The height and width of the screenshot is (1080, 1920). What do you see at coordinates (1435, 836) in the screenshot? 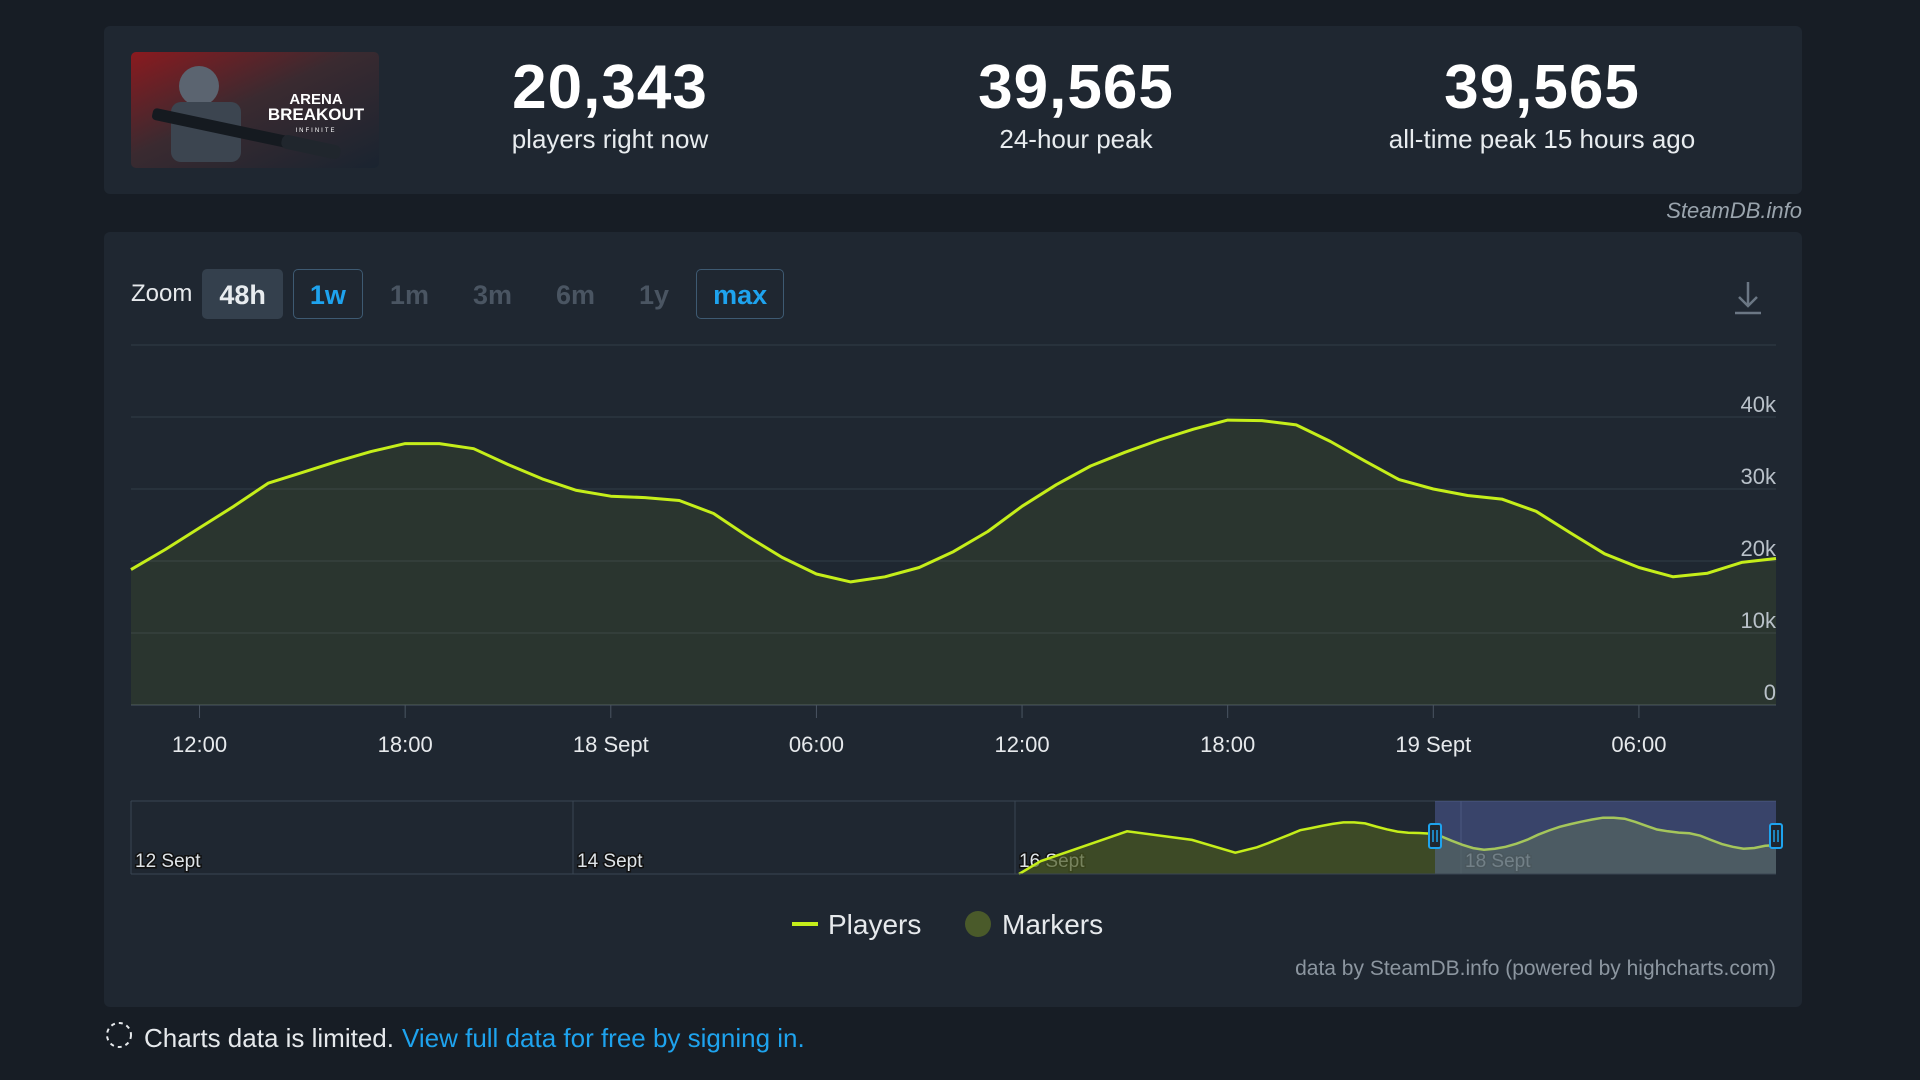
I see `navigator-handle-left` at bounding box center [1435, 836].